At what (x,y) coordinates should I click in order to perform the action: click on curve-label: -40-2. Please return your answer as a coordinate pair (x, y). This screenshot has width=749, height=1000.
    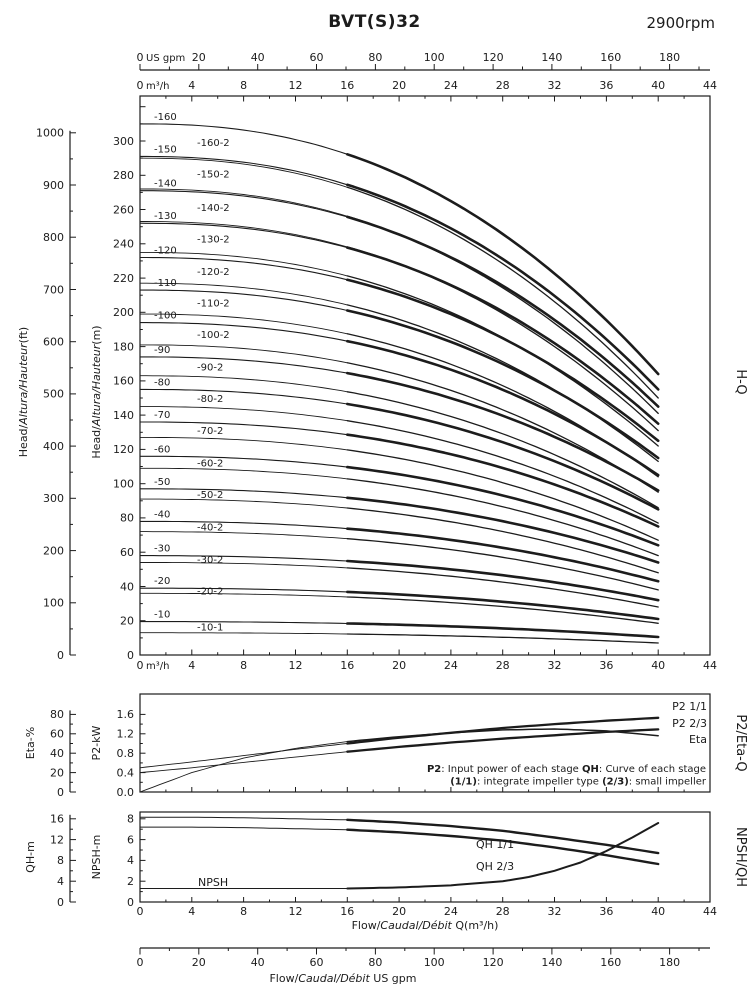
    Looking at the image, I should click on (210, 527).